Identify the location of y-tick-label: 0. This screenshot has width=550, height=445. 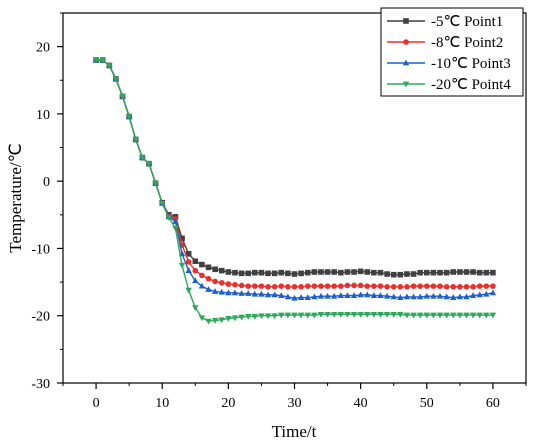
(46, 182).